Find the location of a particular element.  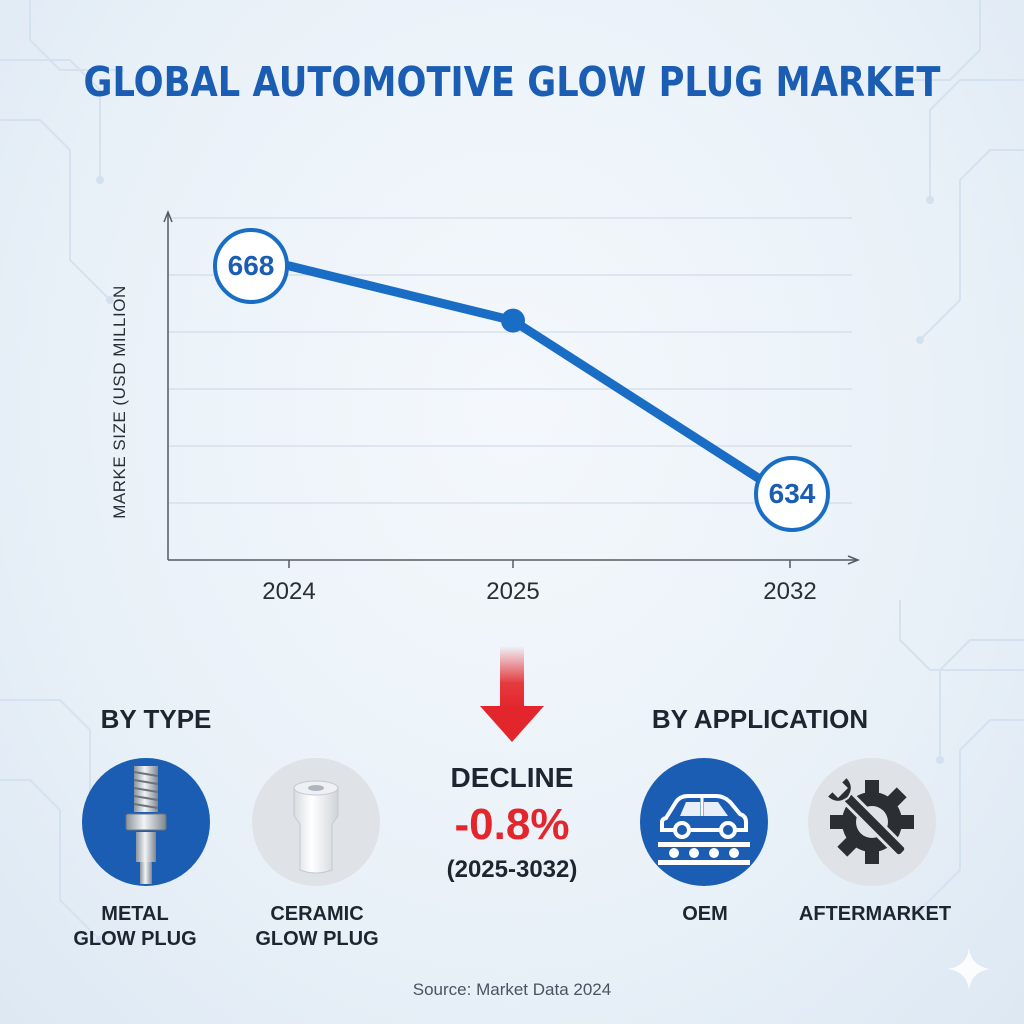

aftermarket-label: AFTERMARKET is located at coordinates (875, 914).